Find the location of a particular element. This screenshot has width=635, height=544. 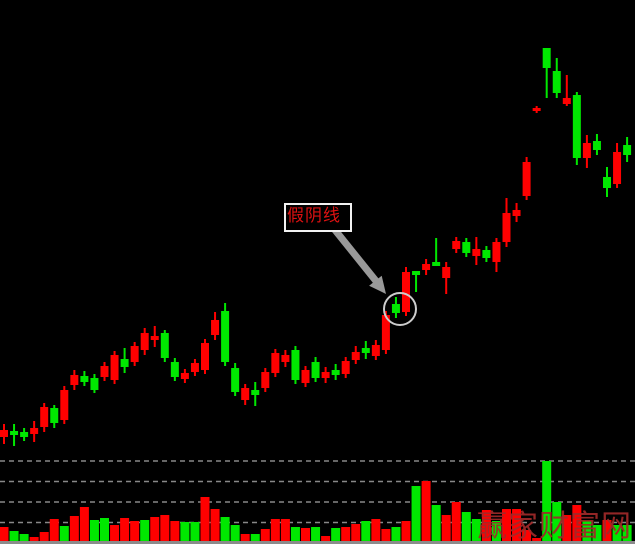

annotation-arrow-head is located at coordinates (377, 284).